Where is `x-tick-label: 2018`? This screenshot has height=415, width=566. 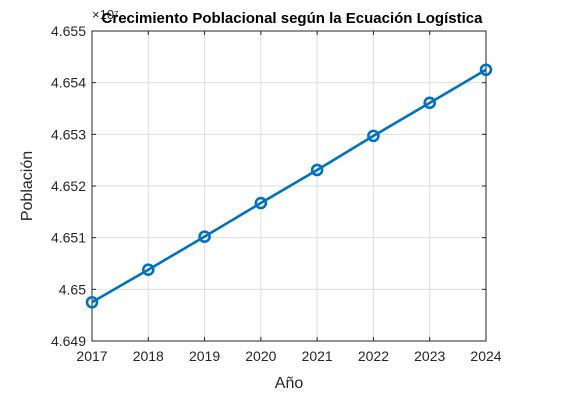 x-tick-label: 2018 is located at coordinates (148, 356).